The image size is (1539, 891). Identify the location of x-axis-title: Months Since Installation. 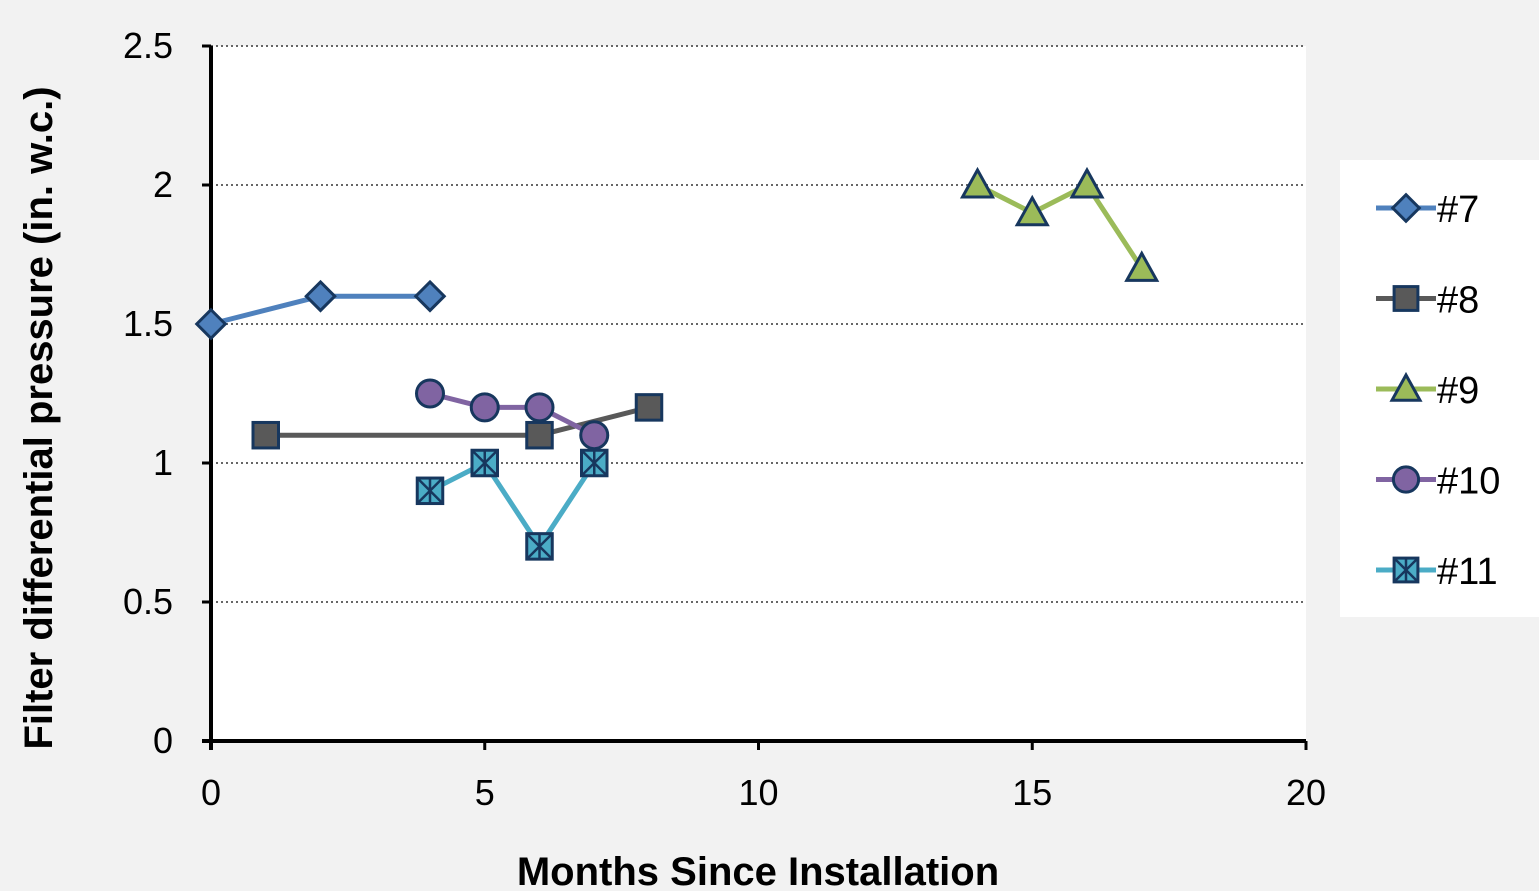
(758, 870).